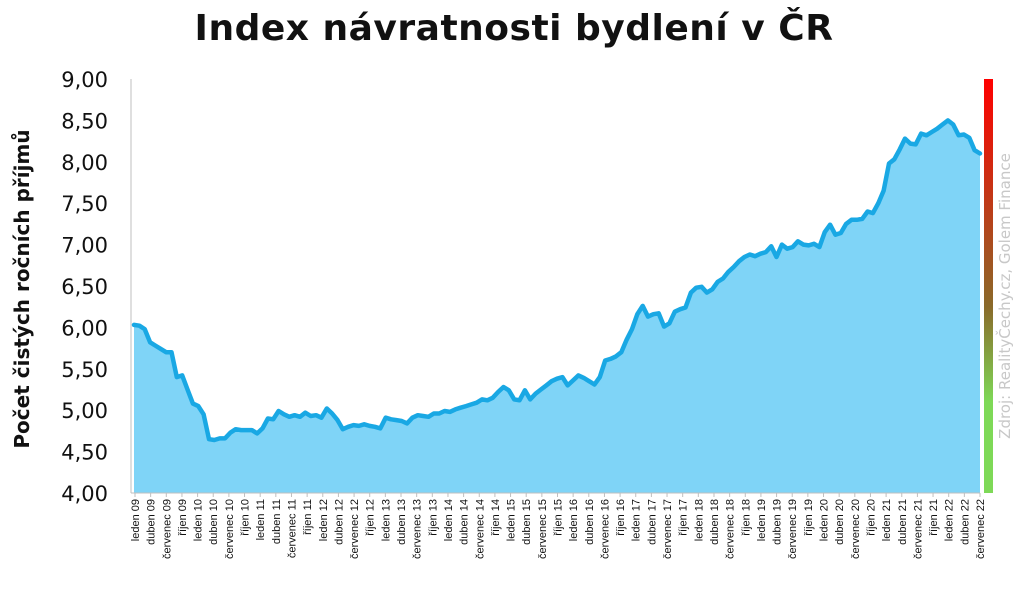 The image size is (1028, 593). Describe the element at coordinates (527, 522) in the screenshot. I see `x-tick-label: duben 15` at that location.